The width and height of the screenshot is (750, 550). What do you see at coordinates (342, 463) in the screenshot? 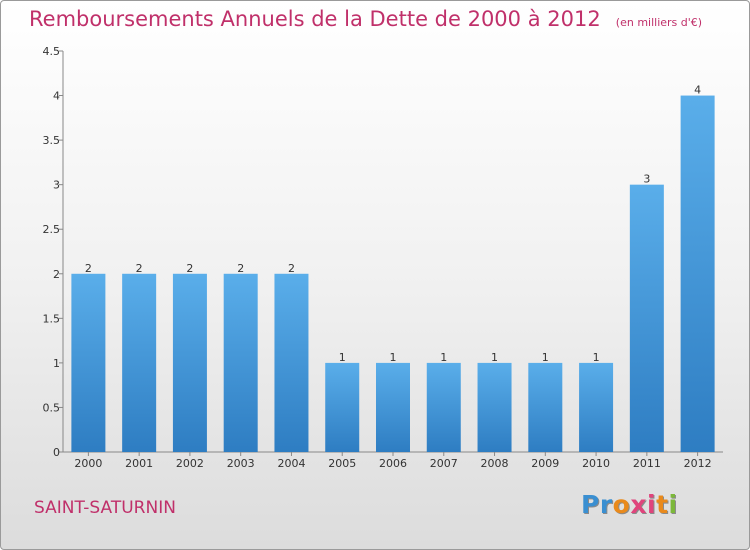
I see `x-tick-label: 2005` at bounding box center [342, 463].